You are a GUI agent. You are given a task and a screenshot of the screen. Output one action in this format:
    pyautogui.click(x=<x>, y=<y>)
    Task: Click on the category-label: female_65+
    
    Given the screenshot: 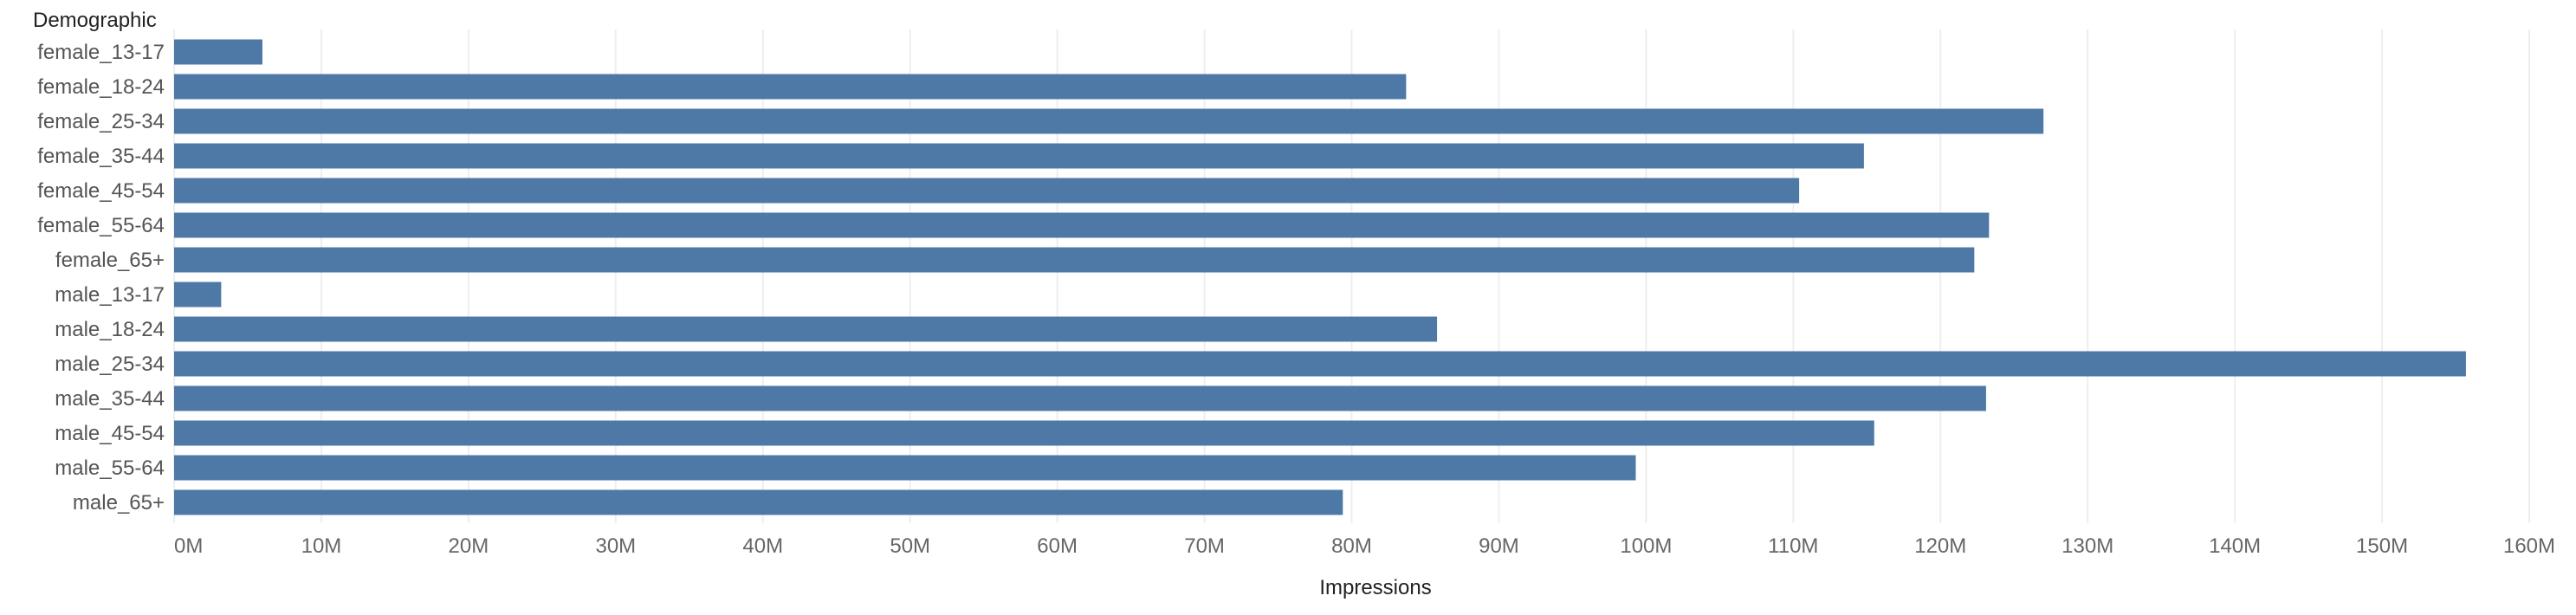 What is the action you would take?
    pyautogui.click(x=110, y=260)
    